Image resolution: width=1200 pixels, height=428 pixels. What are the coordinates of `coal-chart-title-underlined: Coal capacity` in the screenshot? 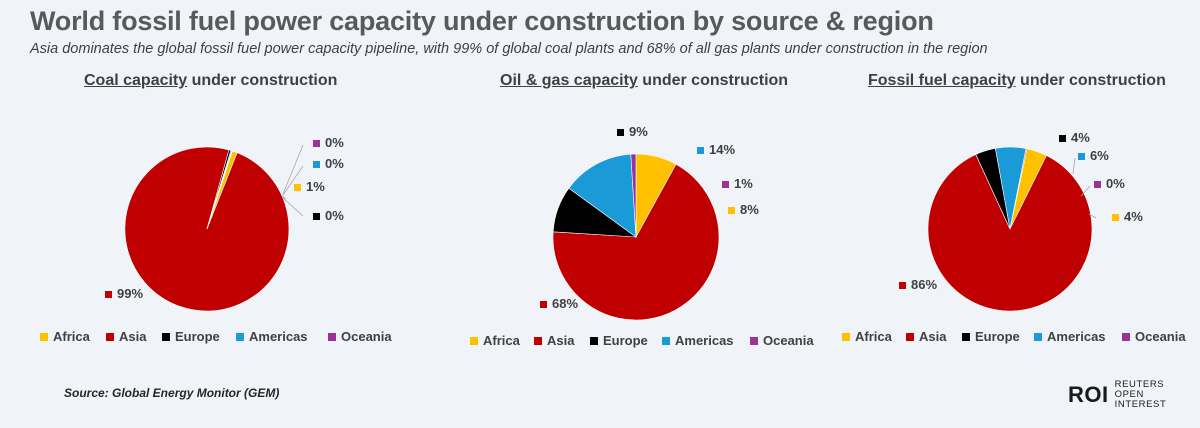 It's located at (136, 80).